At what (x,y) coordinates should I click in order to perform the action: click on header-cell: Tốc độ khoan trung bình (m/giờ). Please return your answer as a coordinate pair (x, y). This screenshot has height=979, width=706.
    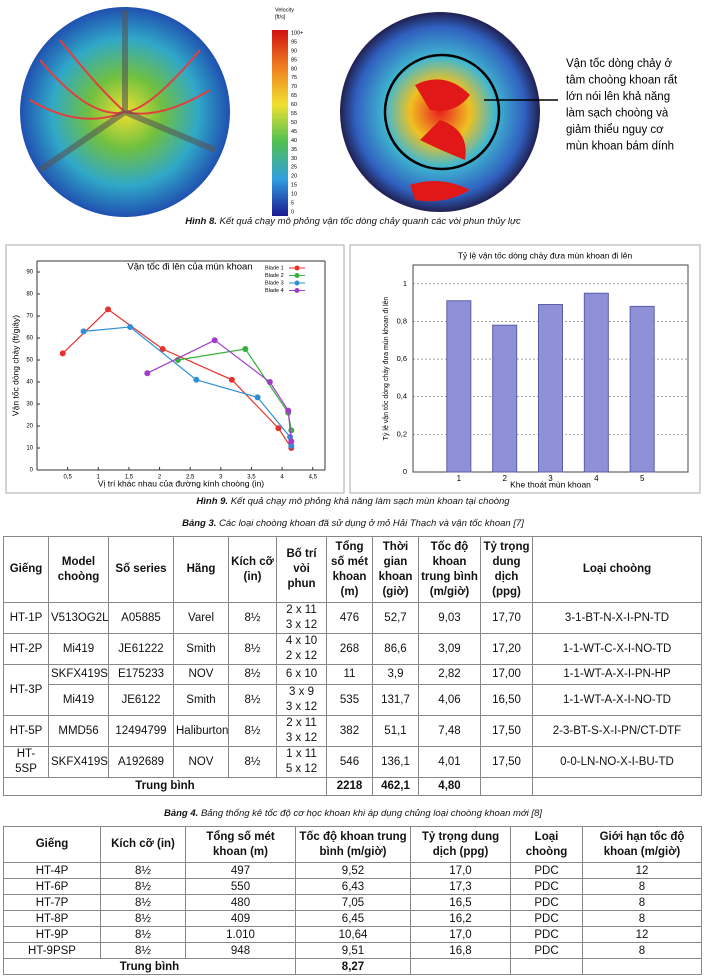
    Looking at the image, I should click on (353, 844).